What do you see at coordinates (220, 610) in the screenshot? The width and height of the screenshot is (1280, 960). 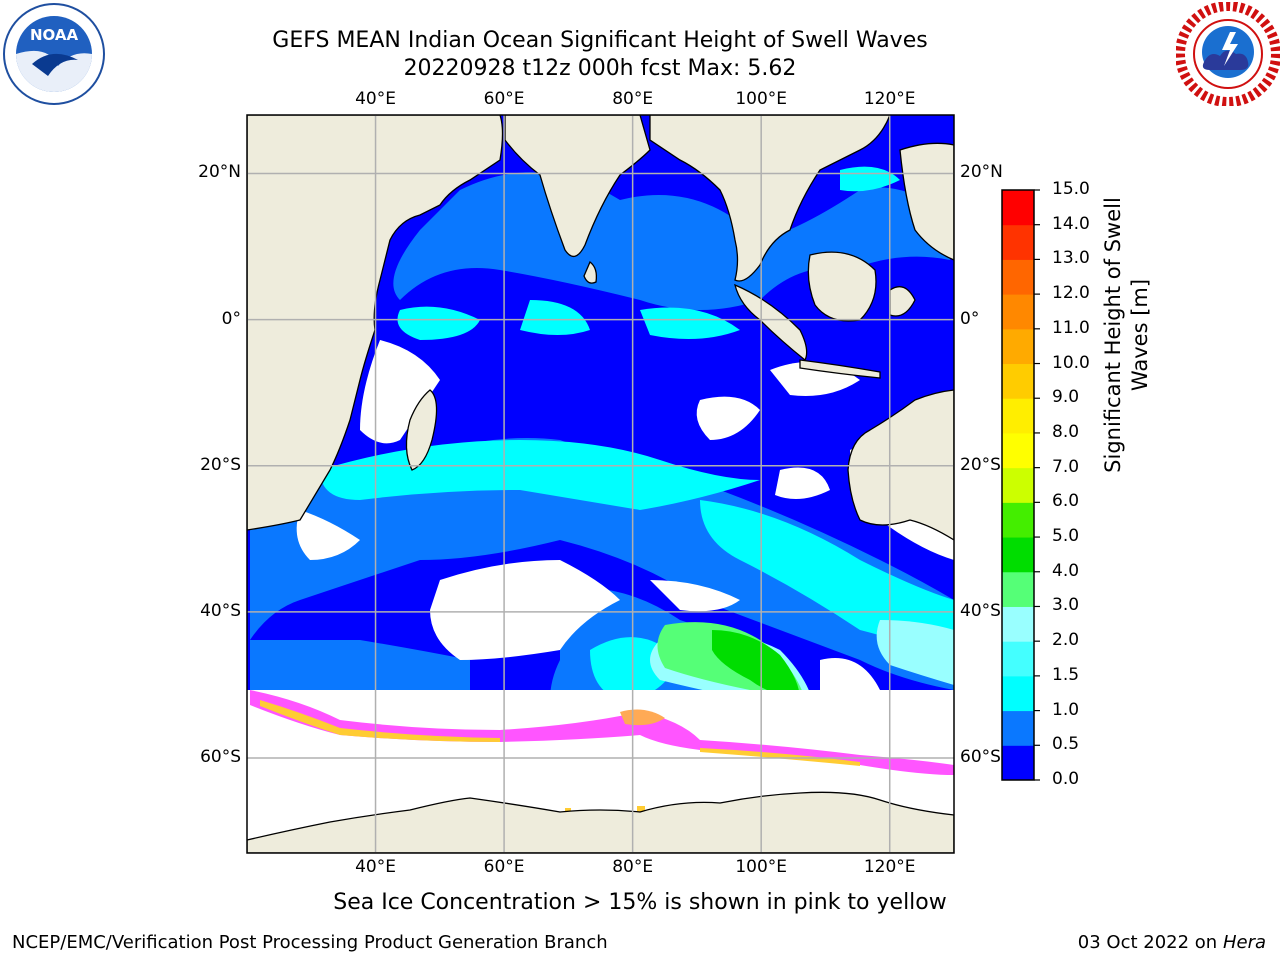 I see `y-tick-label-left: 40°S` at bounding box center [220, 610].